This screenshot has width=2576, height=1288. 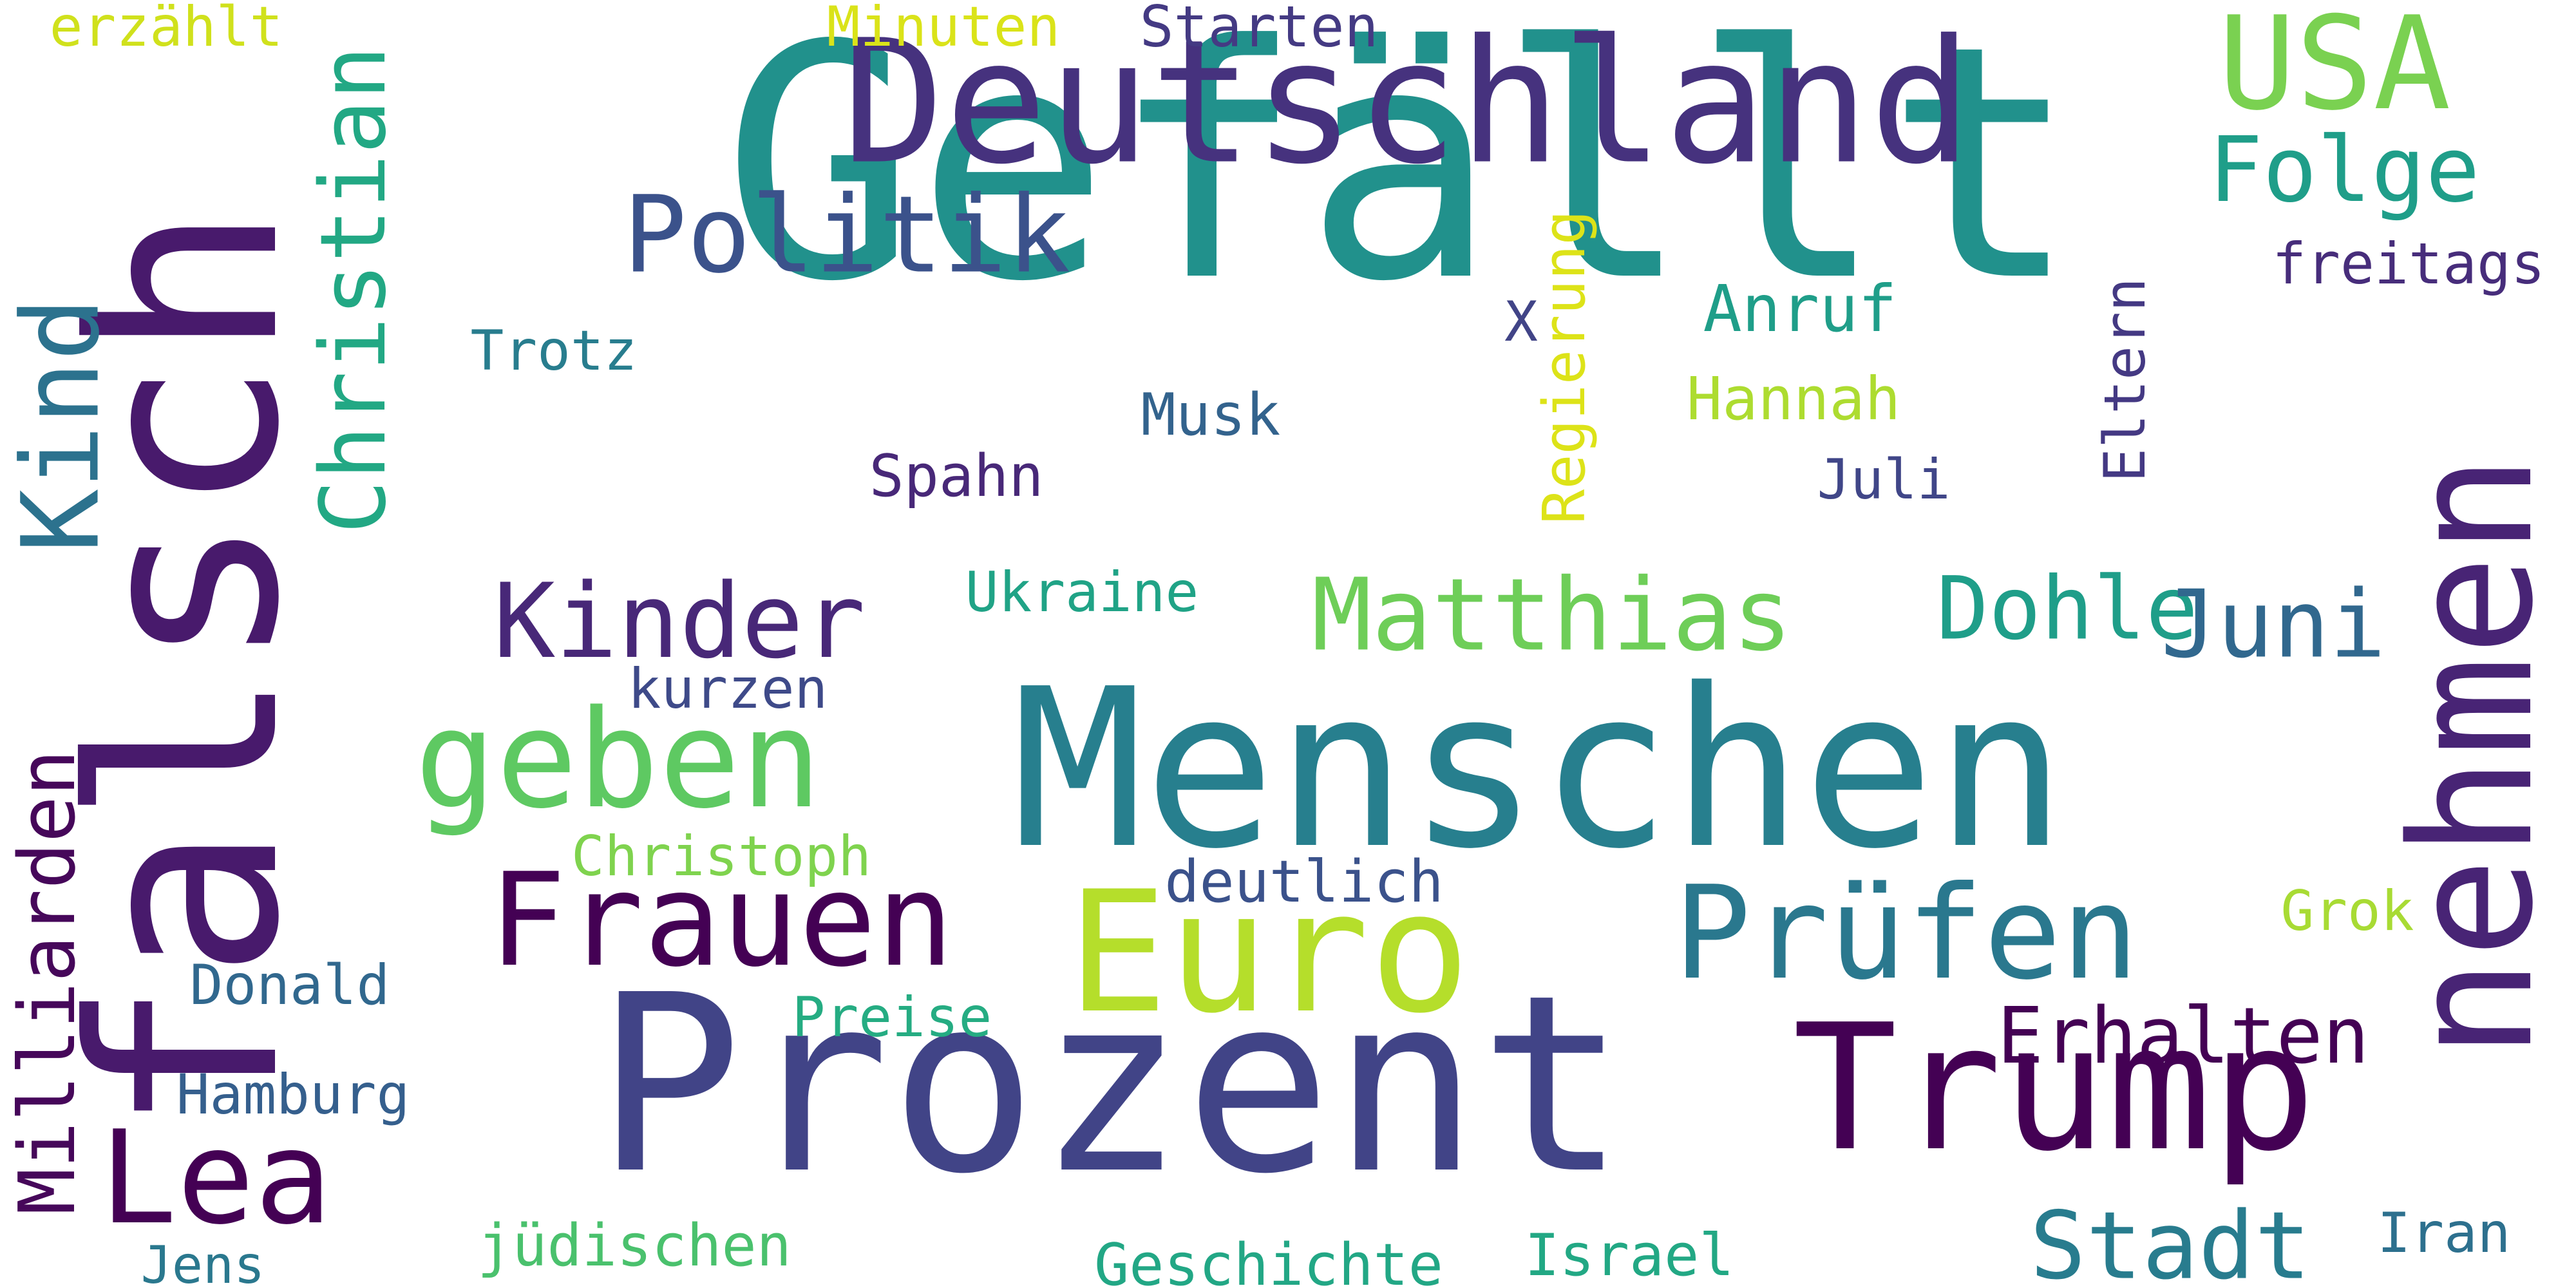 I want to click on word-kind: Kind, so click(x=62, y=425).